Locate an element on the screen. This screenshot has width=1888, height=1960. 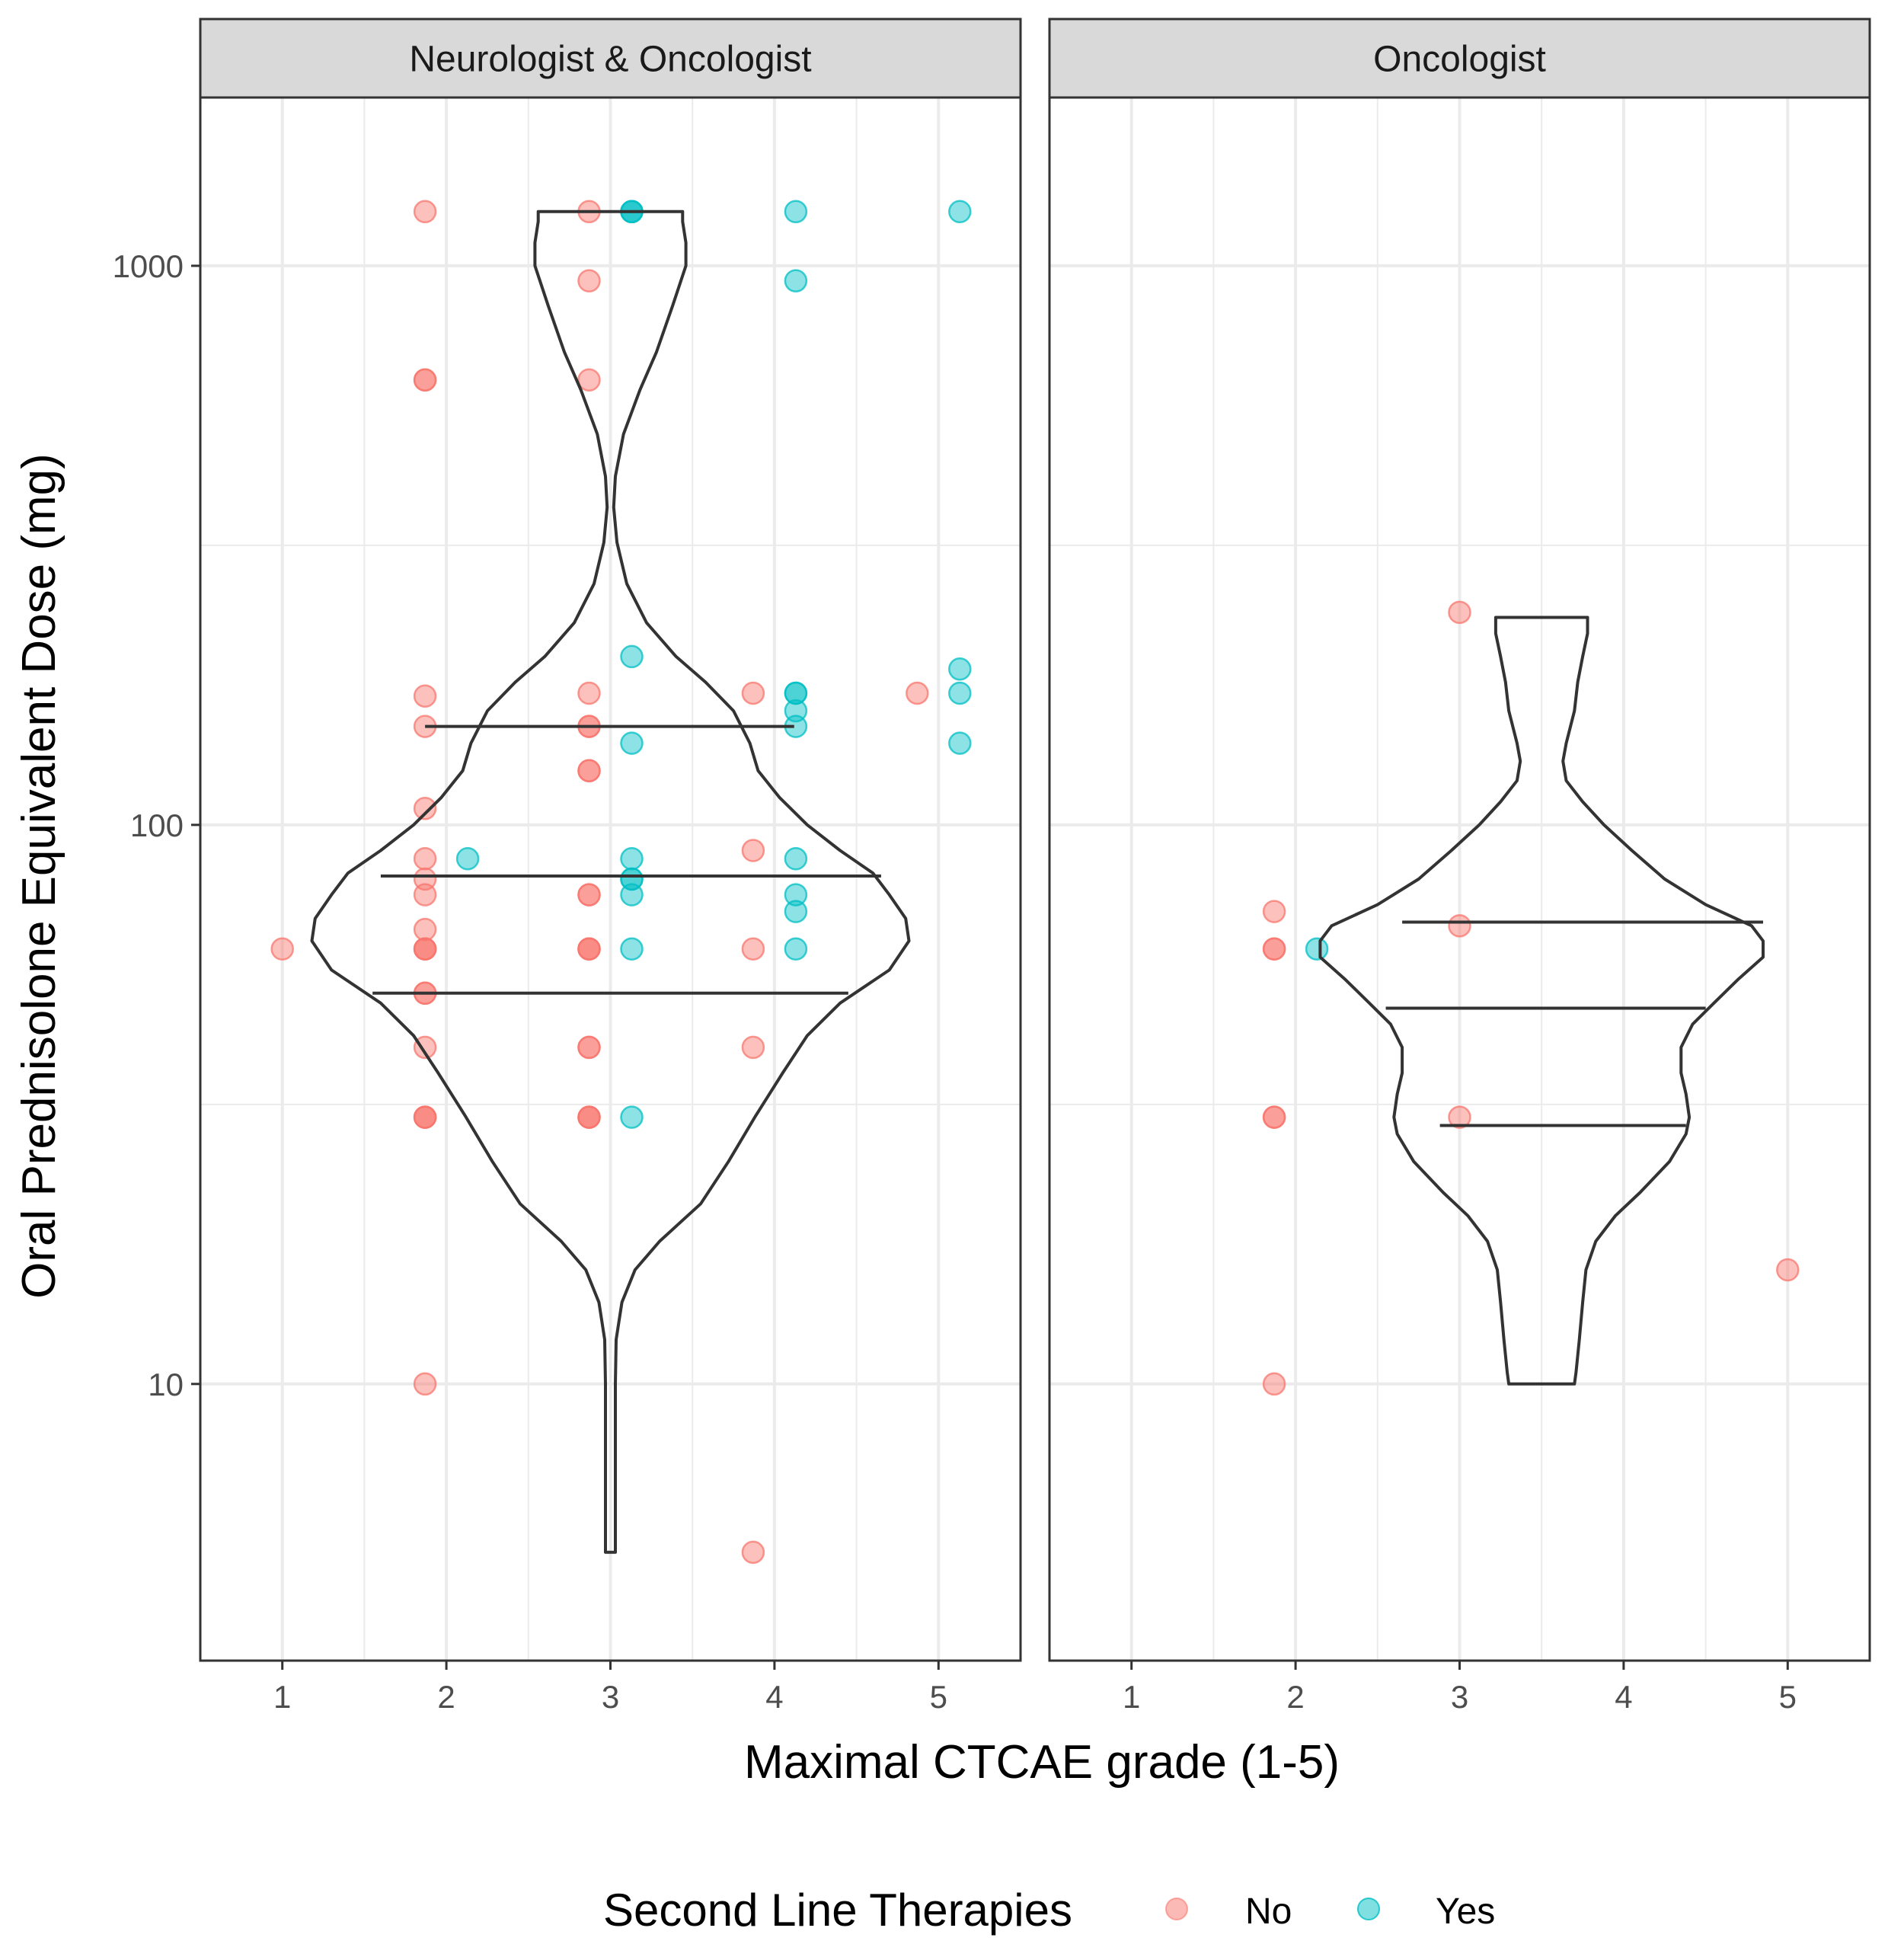
legend: Second Line Therapies No Yes is located at coordinates (1049, 1911).